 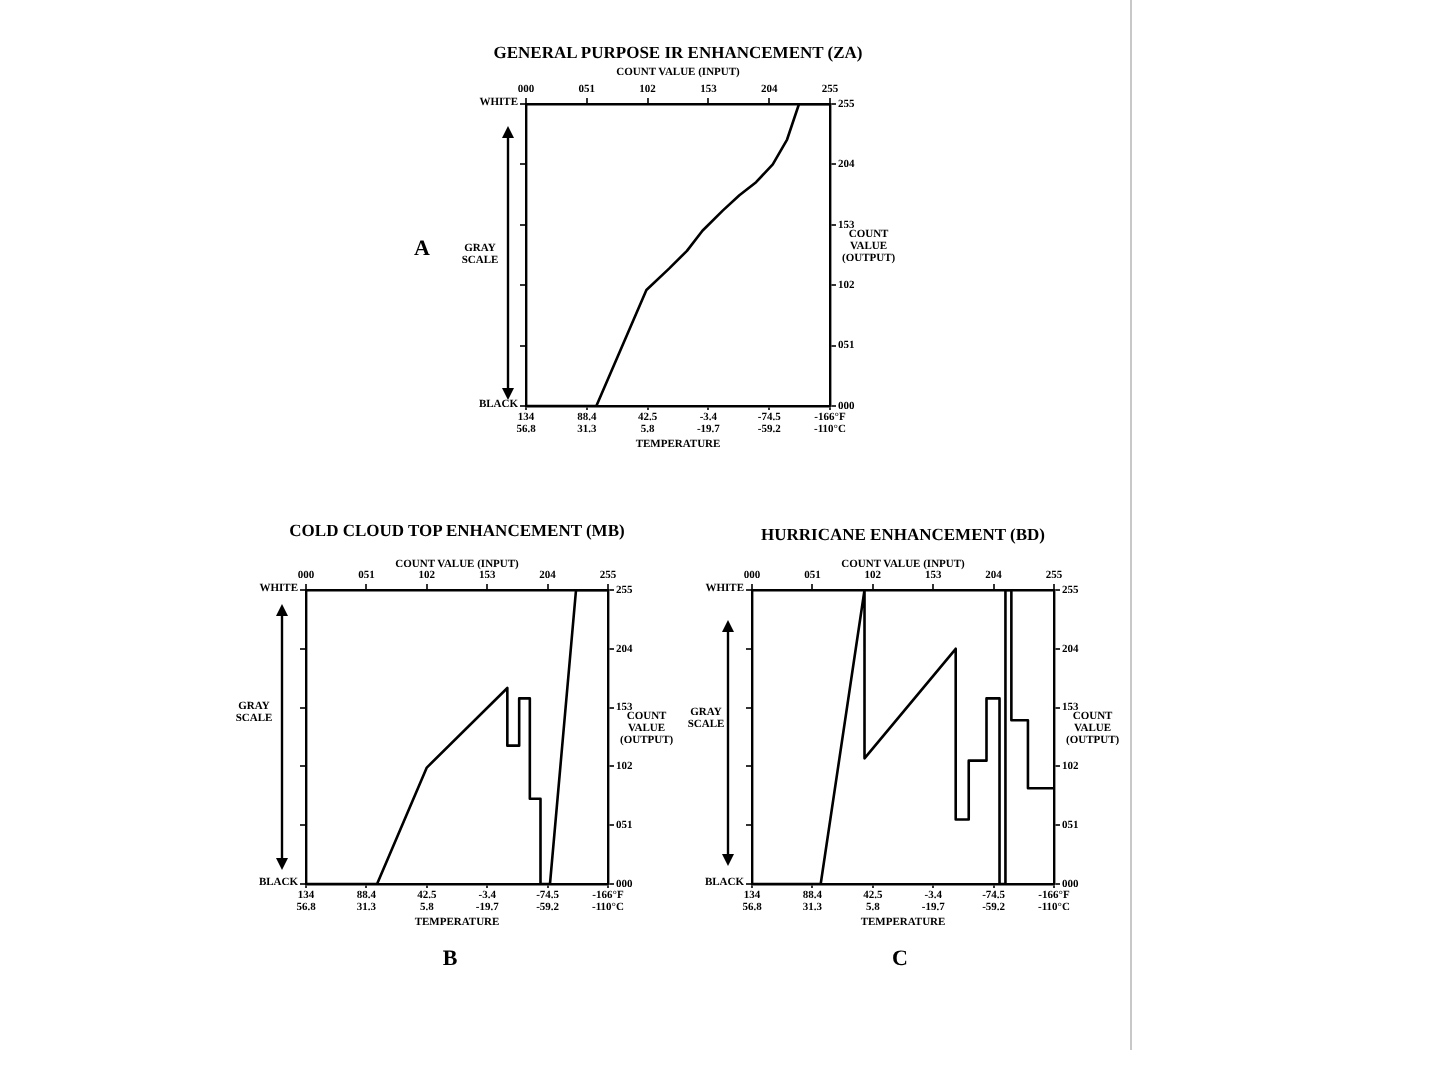 I want to click on chart-title: GENERAL PURPOSE IR ENHANCEMENT (ZA), so click(x=678, y=52).